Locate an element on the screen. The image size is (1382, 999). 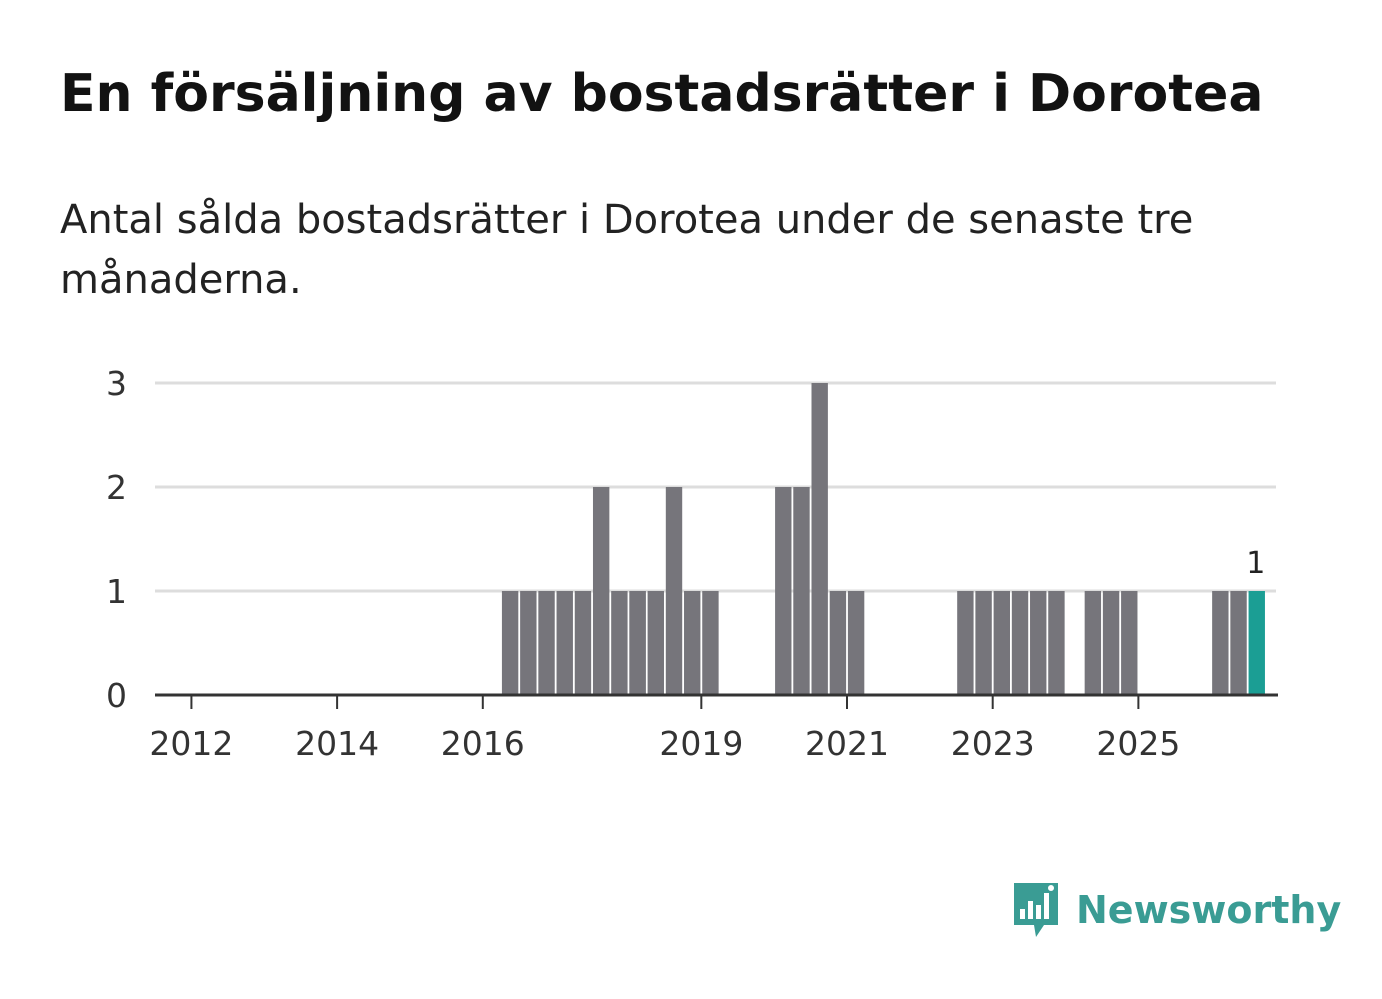
data-labels: 1 is located at coordinates (1255, 563).